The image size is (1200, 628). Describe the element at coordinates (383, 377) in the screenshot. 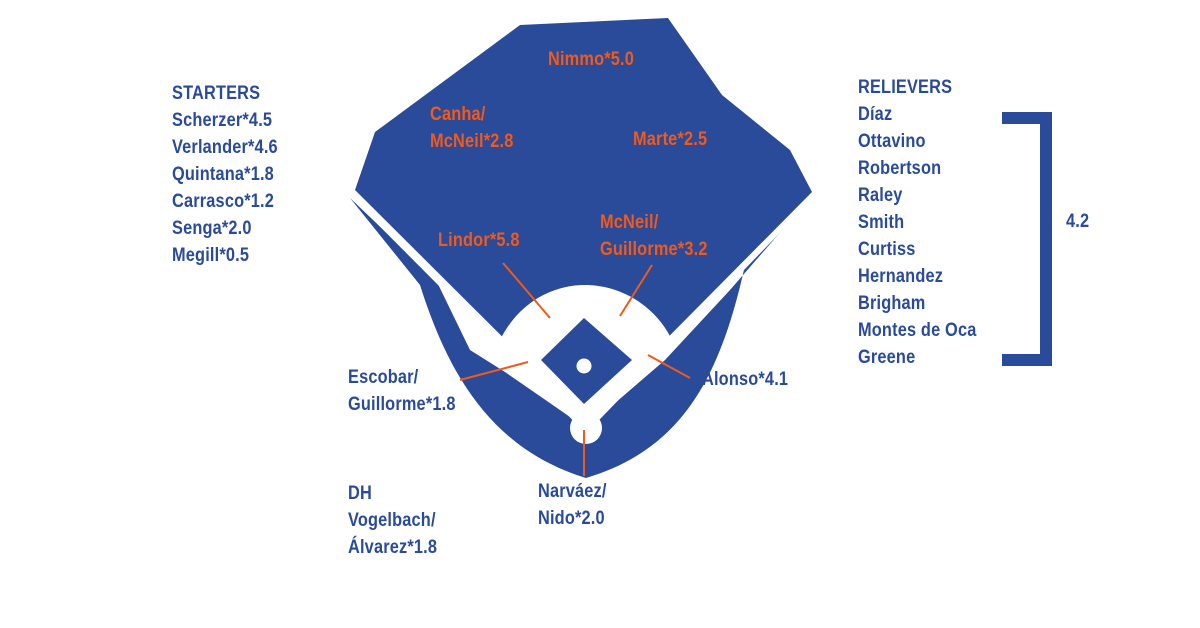

I see `third-player-1: Escobar/` at that location.